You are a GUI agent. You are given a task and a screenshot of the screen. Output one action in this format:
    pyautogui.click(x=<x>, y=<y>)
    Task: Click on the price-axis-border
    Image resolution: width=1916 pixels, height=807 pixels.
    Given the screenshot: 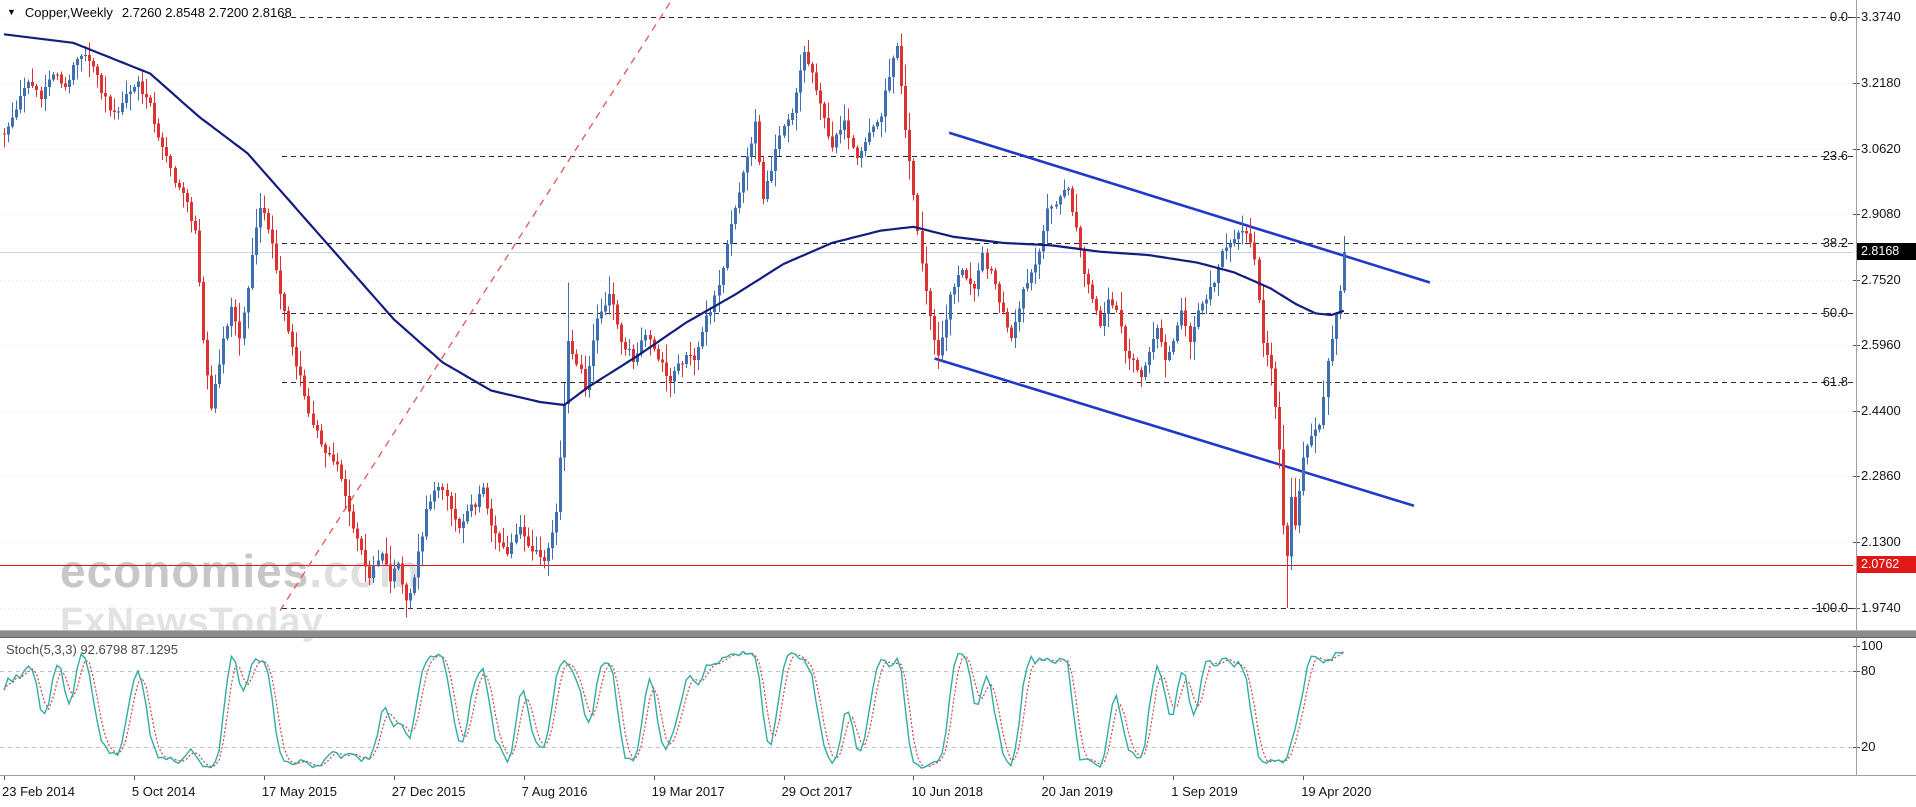 What is the action you would take?
    pyautogui.click(x=1856, y=387)
    